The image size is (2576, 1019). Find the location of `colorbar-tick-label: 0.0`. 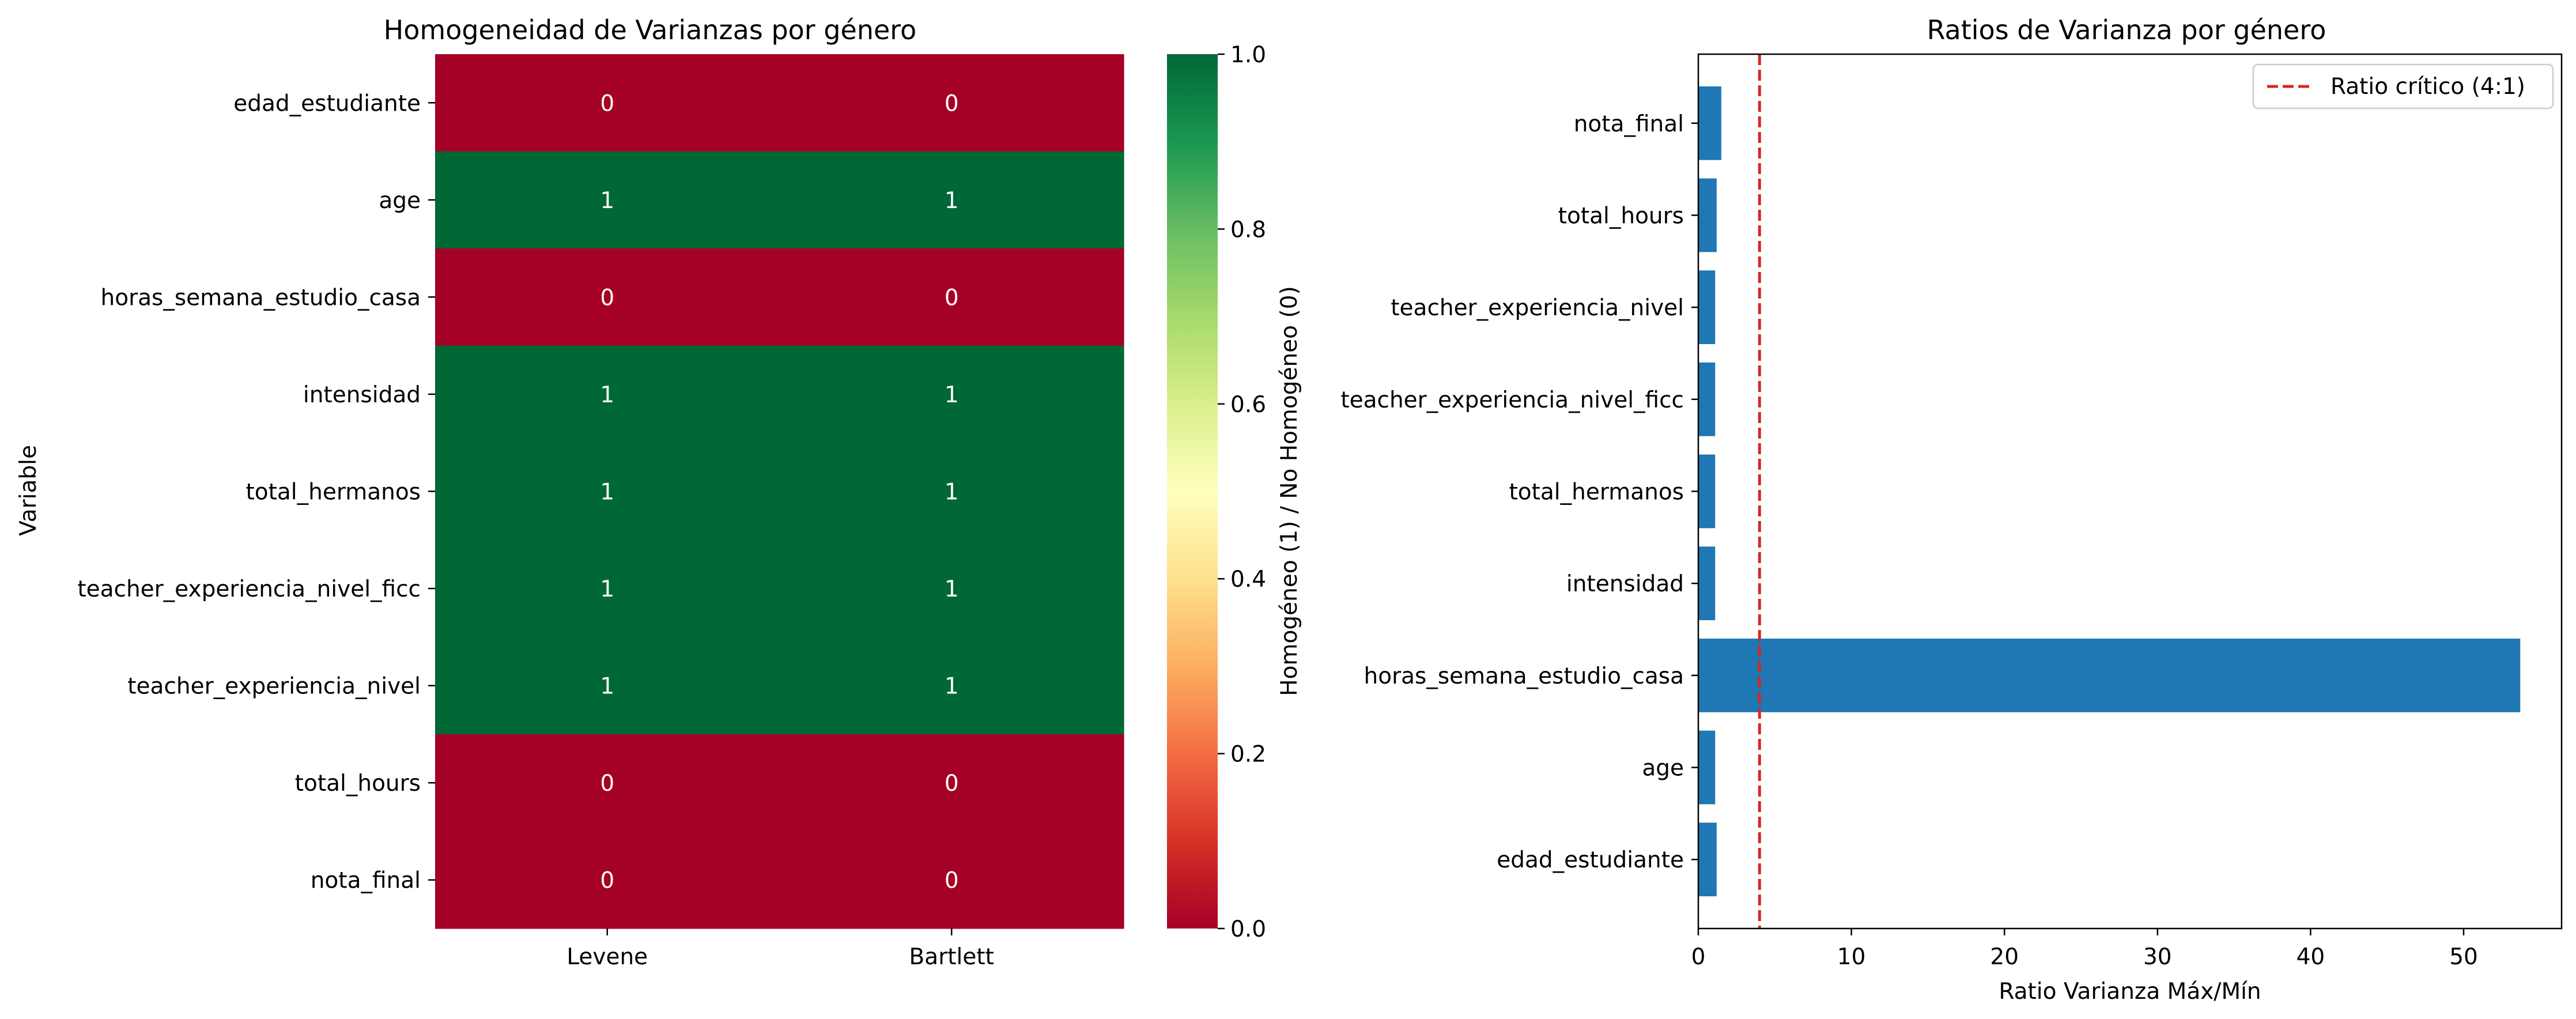

colorbar-tick-label: 0.0 is located at coordinates (1248, 929).